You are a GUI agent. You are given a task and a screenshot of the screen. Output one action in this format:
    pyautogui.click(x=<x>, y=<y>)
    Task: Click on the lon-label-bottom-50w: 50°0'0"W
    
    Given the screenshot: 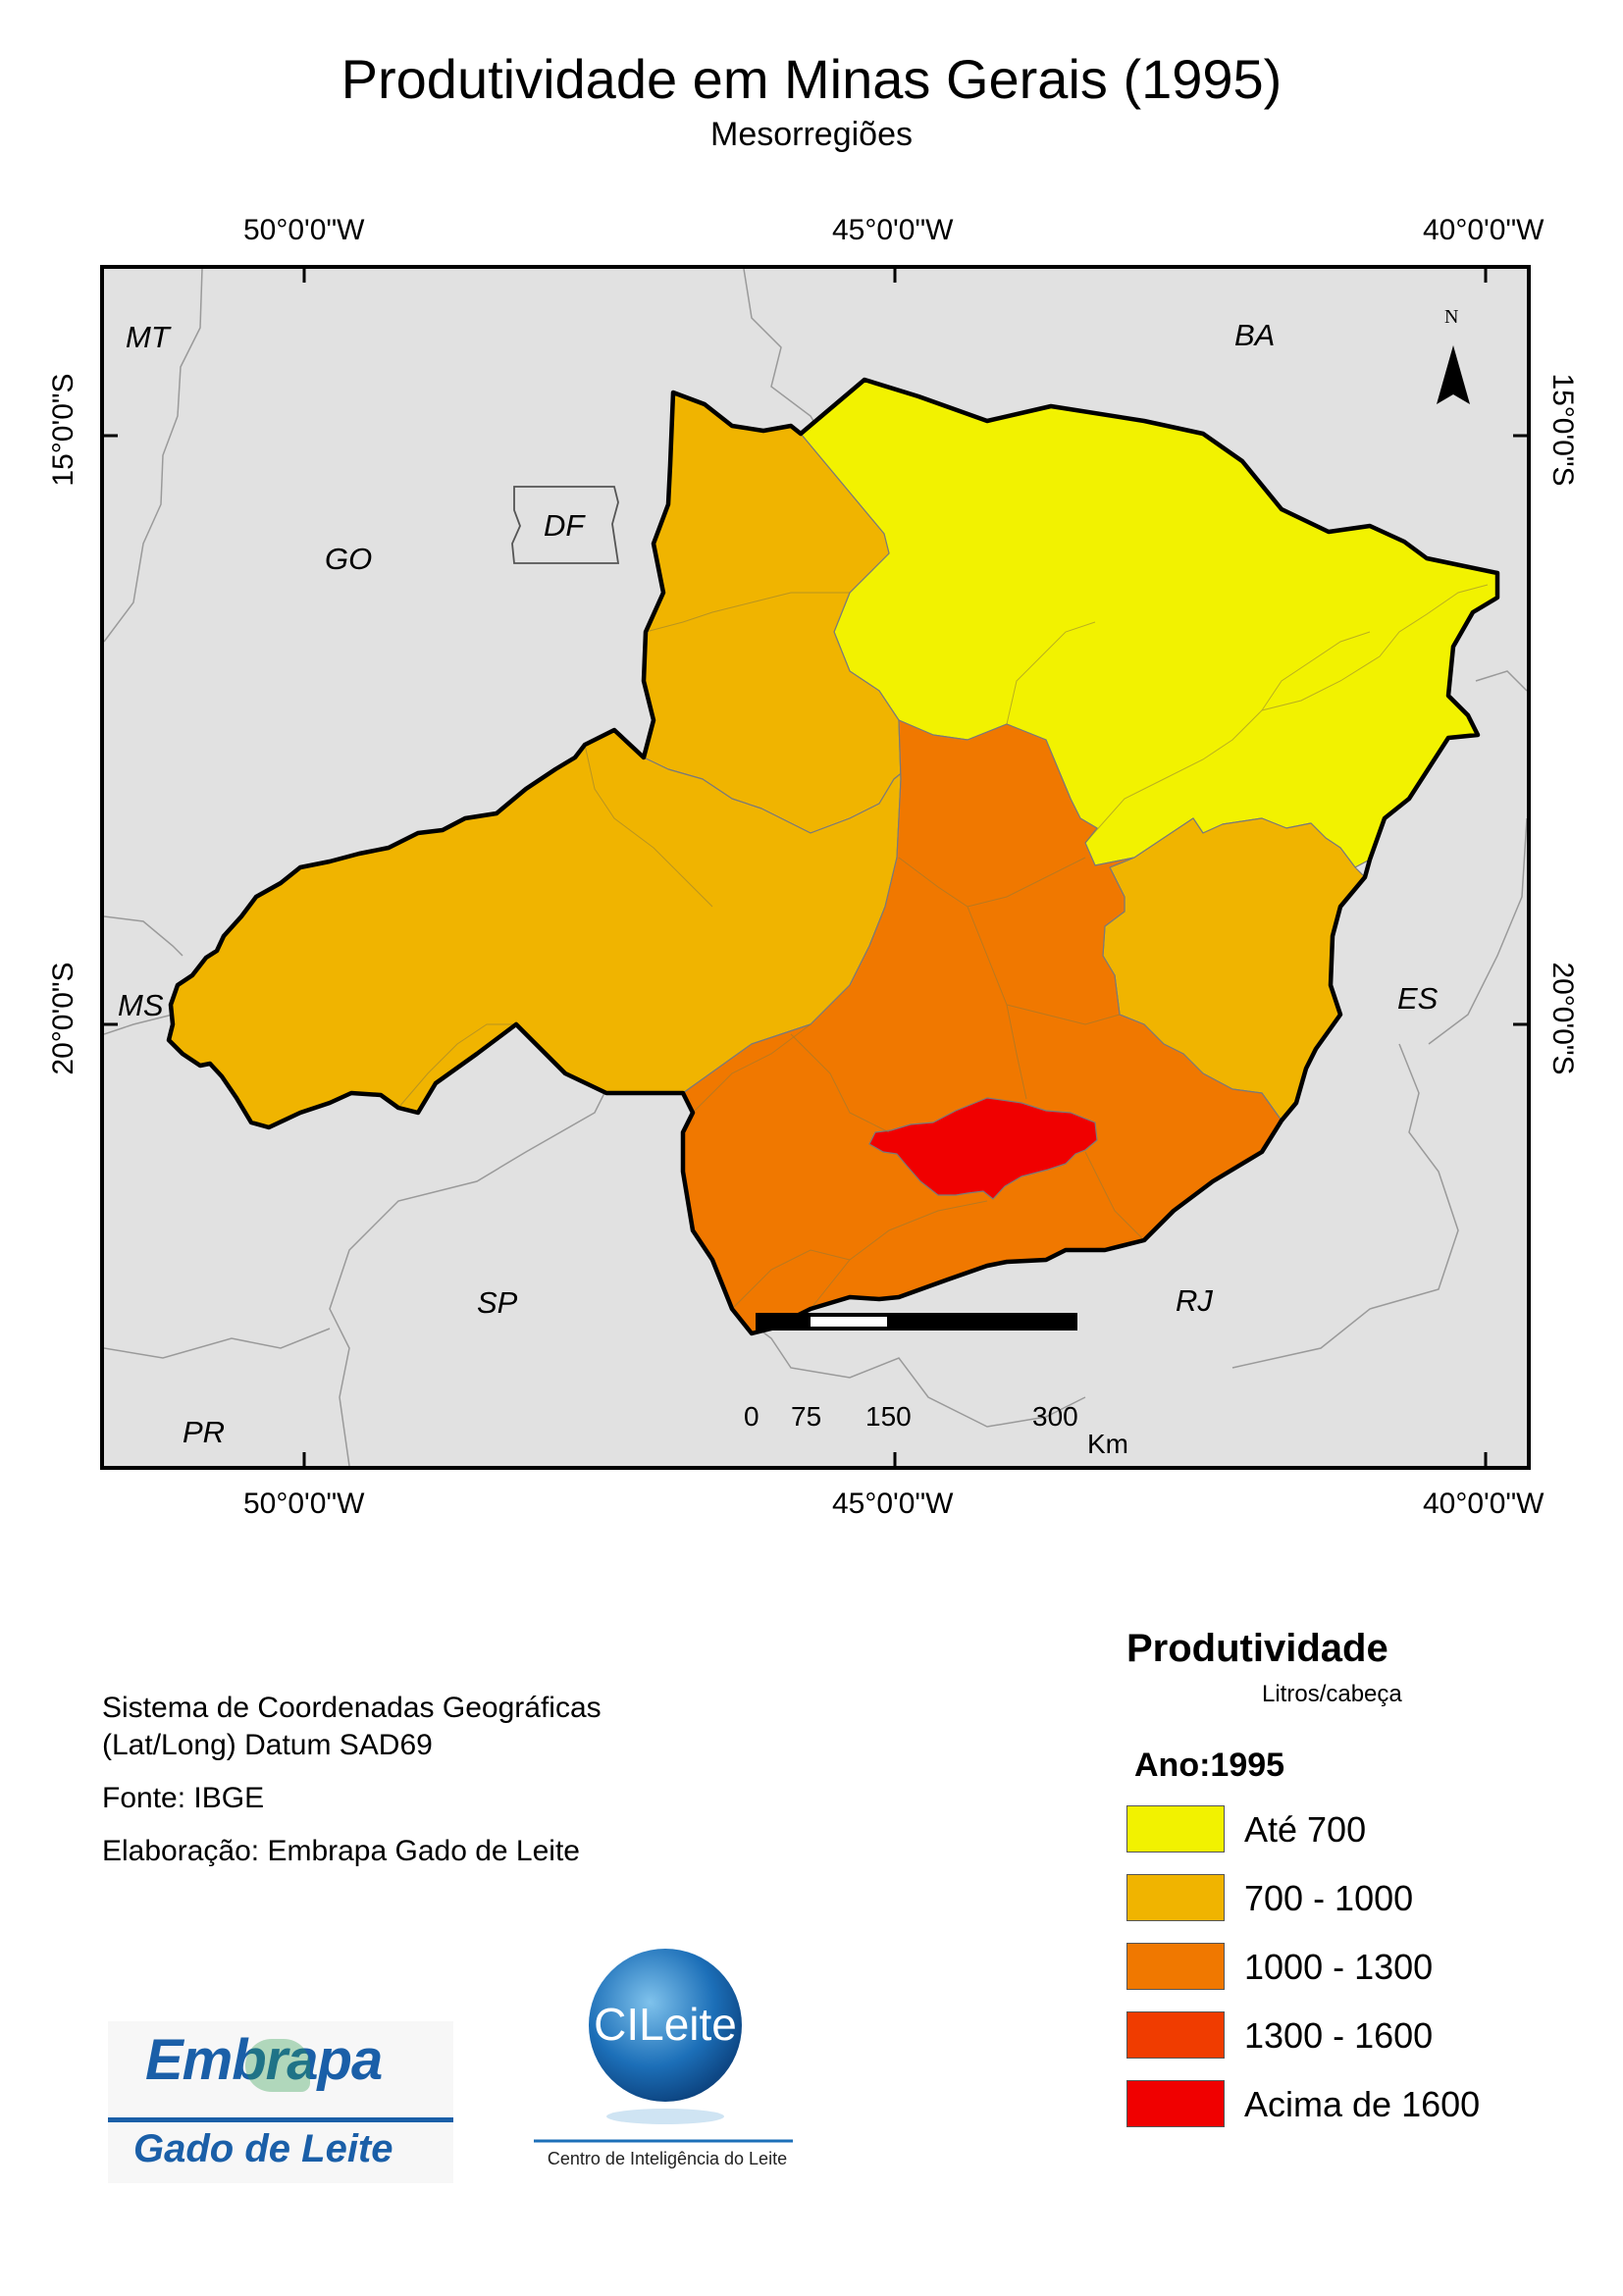 What is the action you would take?
    pyautogui.click(x=304, y=1503)
    